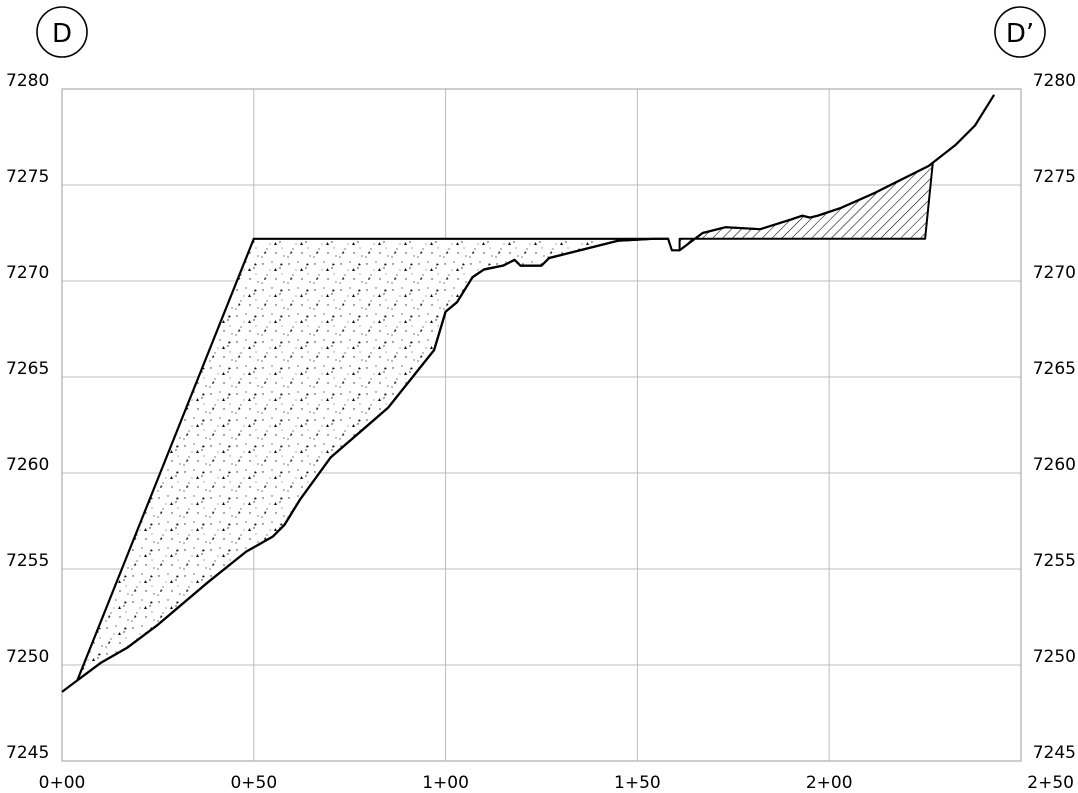 The height and width of the screenshot is (793, 1078). Describe the element at coordinates (27, 417) in the screenshot. I see `y-axis-left: 7280 7275 7270 7265 7260 7255 7250 7245` at that location.